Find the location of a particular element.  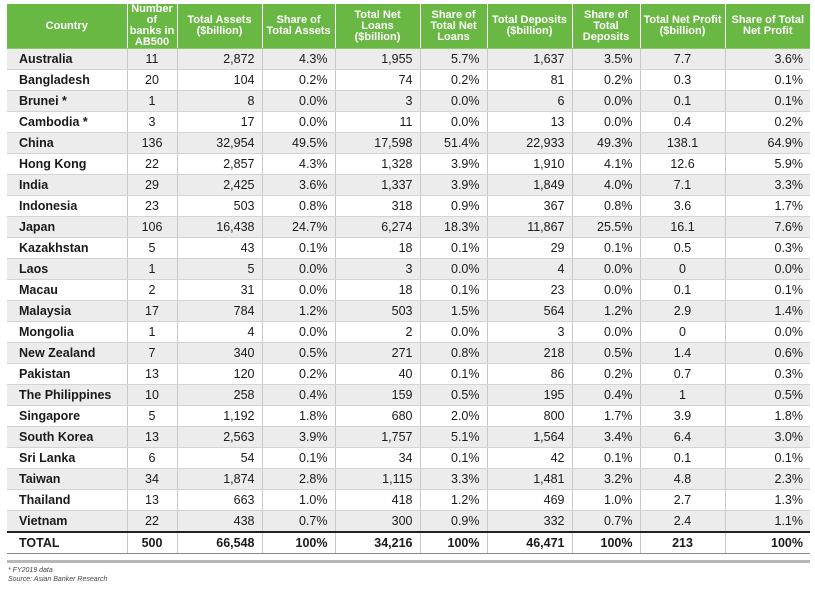

table-row: Brunei * 1 8 0.0% 3 0.0% 6 0.0% 0.1 0.1% is located at coordinates (408, 101).